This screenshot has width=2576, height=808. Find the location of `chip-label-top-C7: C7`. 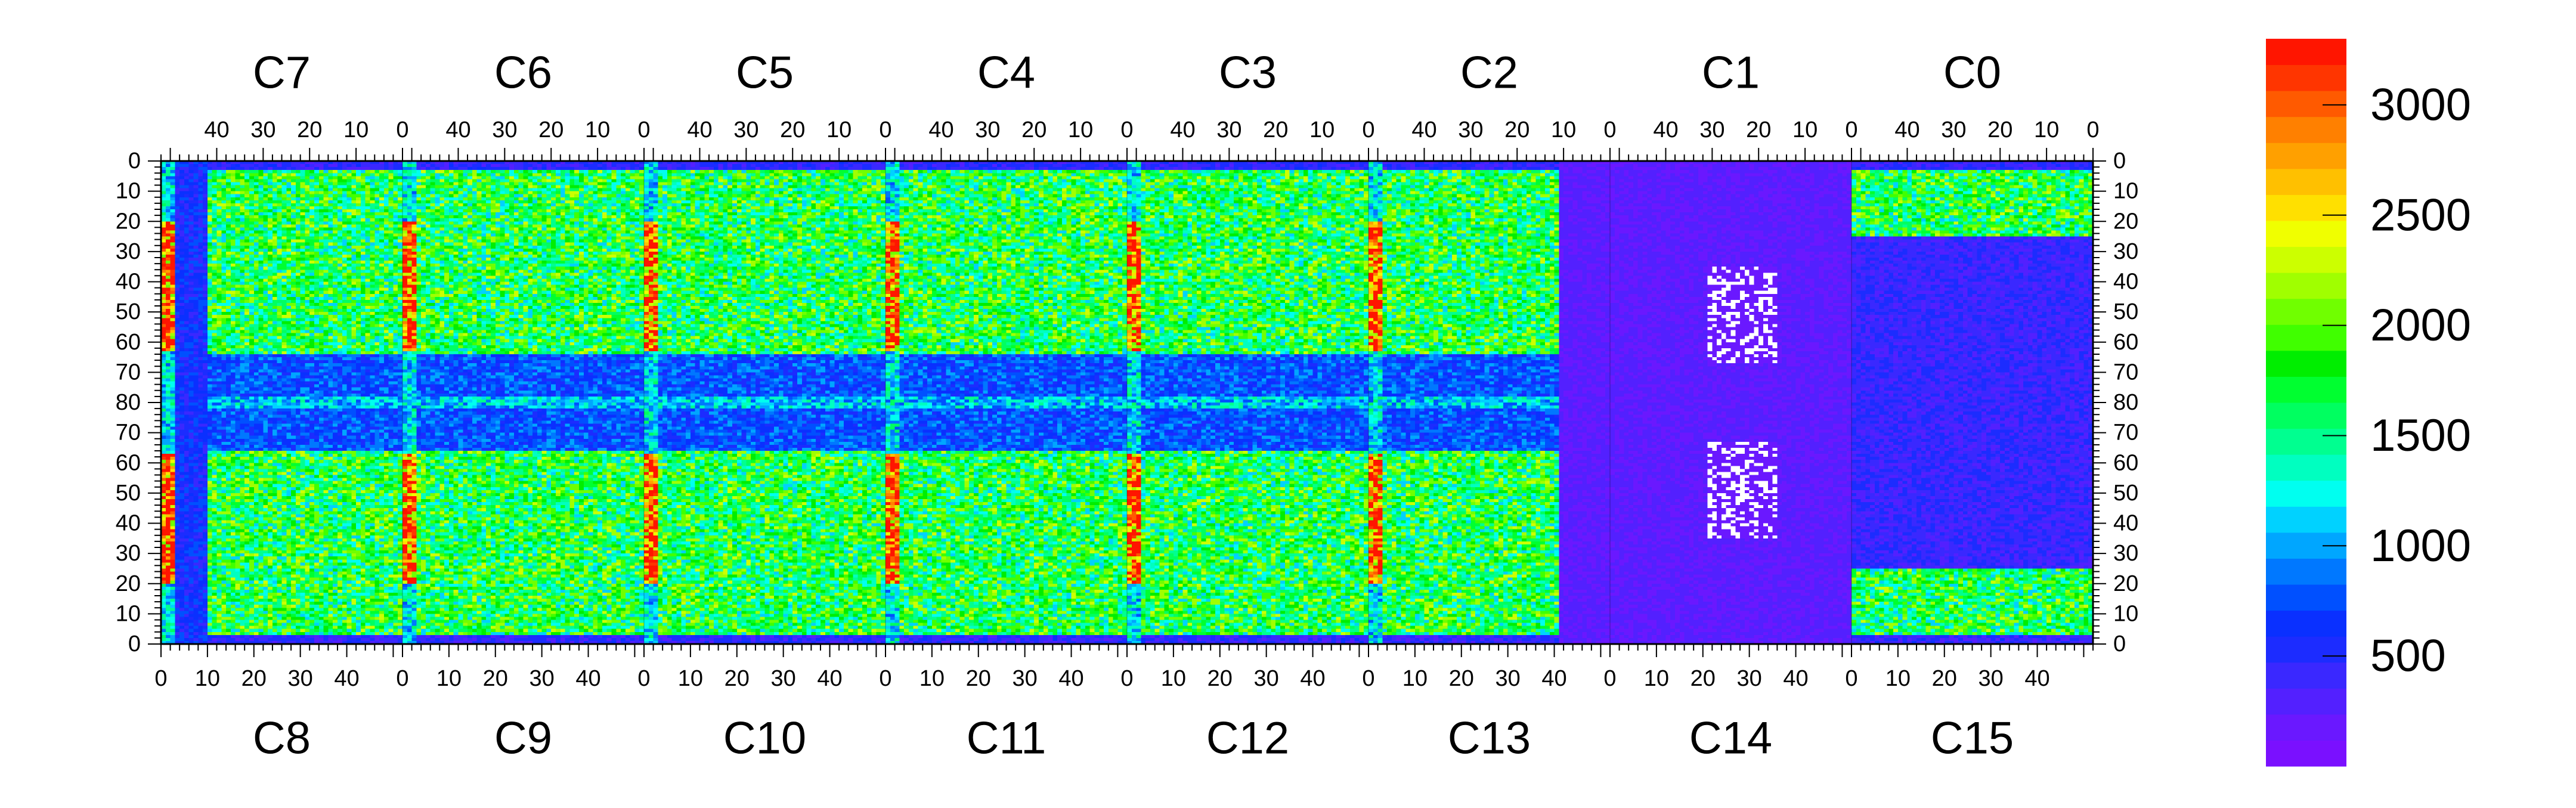

chip-label-top-C7: C7 is located at coordinates (282, 73).